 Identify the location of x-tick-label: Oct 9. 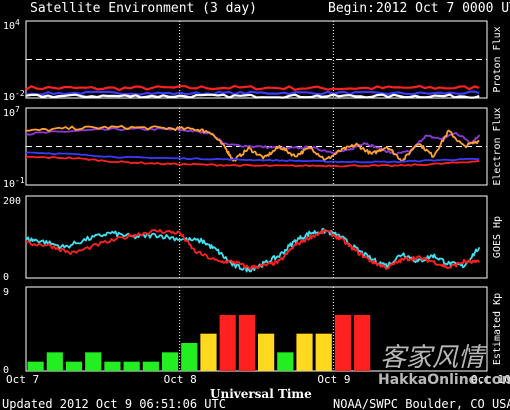
(333, 379).